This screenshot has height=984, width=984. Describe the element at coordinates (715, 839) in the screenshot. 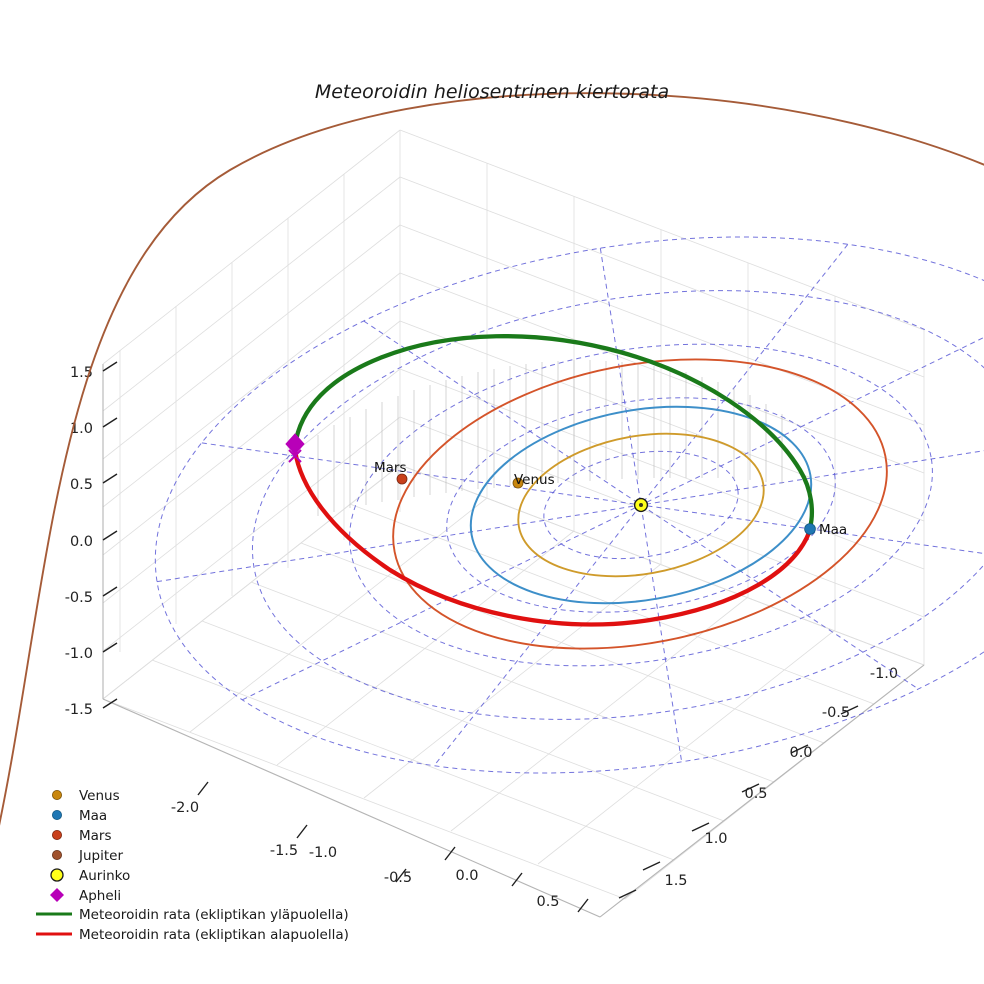

I see `y-tick-label: 1.0` at that location.